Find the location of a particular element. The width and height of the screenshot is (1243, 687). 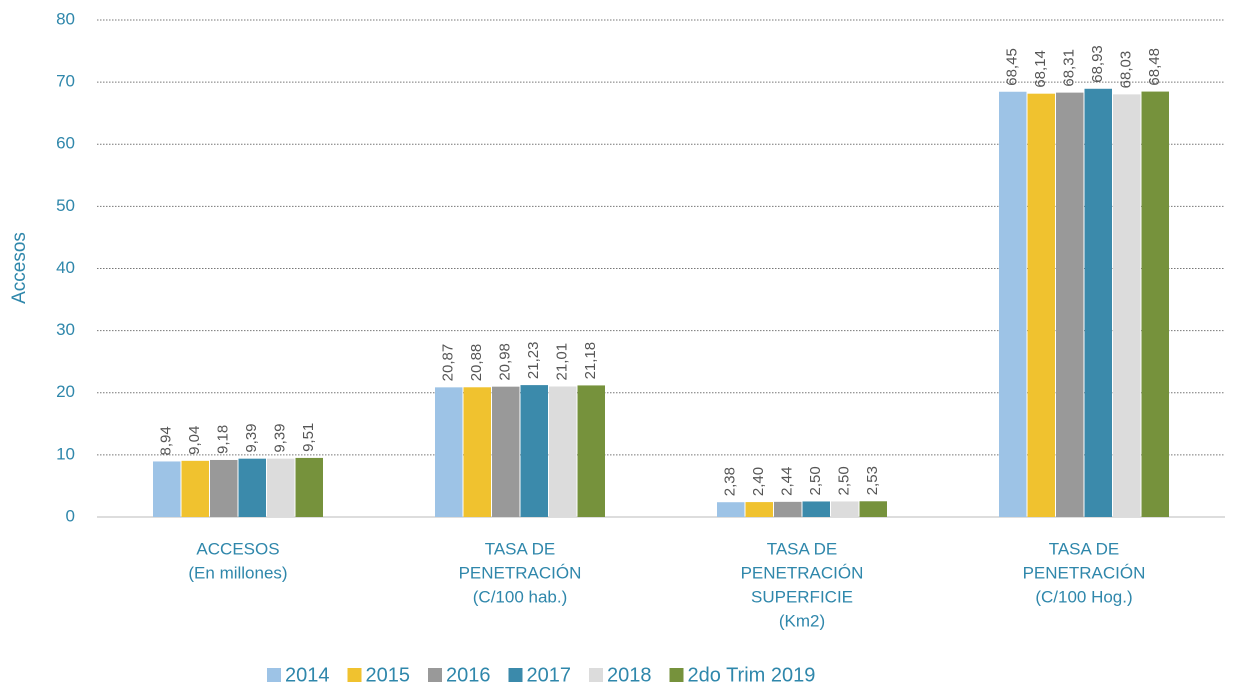

x-tick-label: (En millones) is located at coordinates (237, 572).